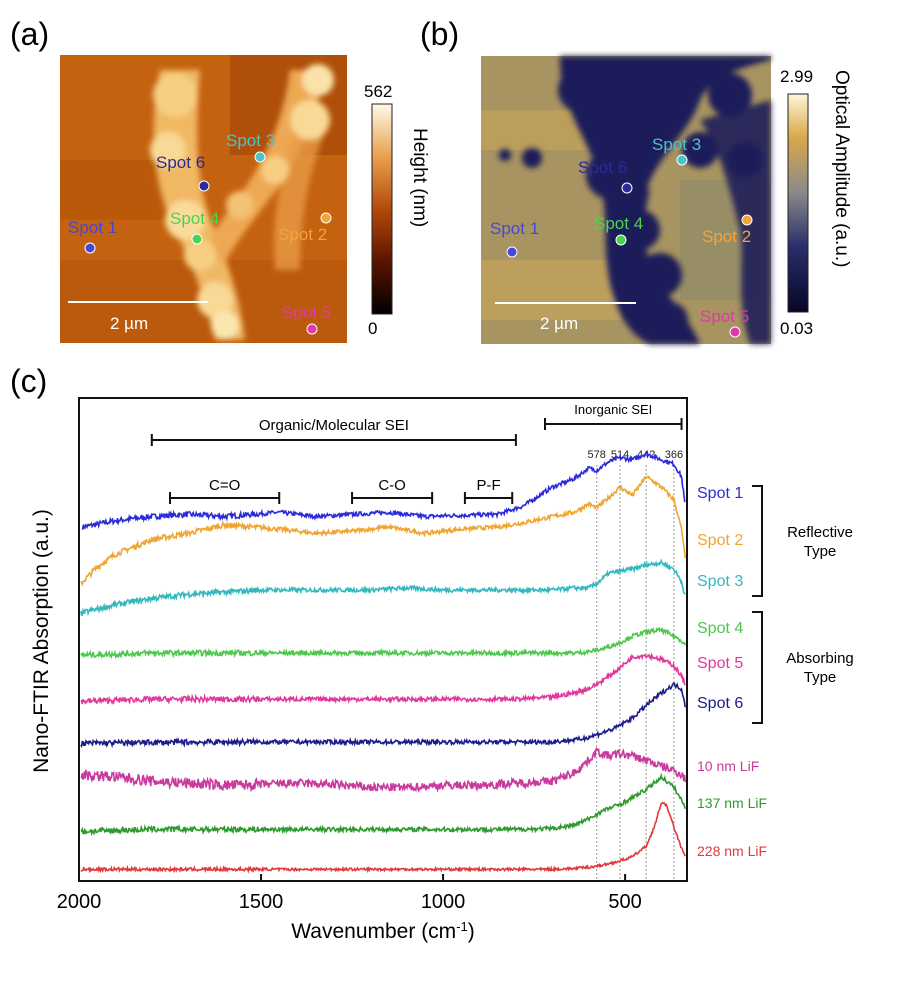  Describe the element at coordinates (724, 316) in the screenshot. I see `spot-5-label-b: Spot 5` at that location.